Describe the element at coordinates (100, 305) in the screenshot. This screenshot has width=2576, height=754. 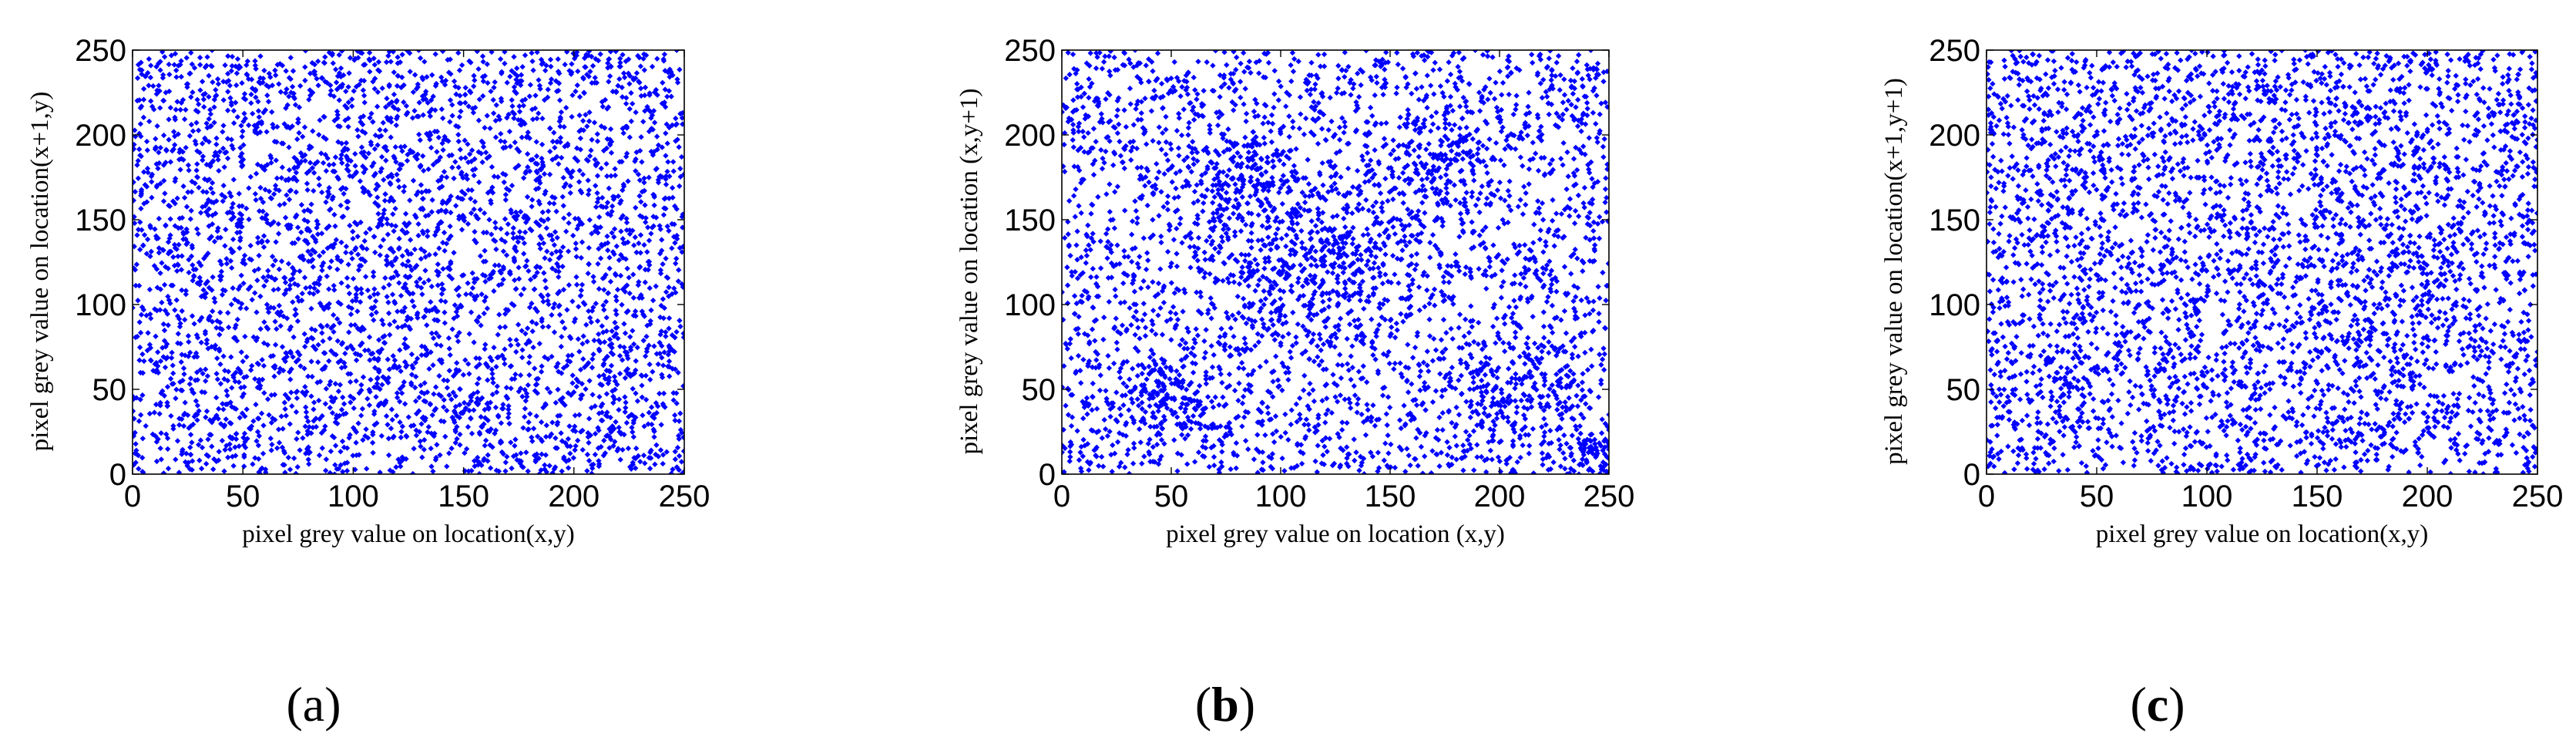
I see `y-tick-label: 100` at that location.